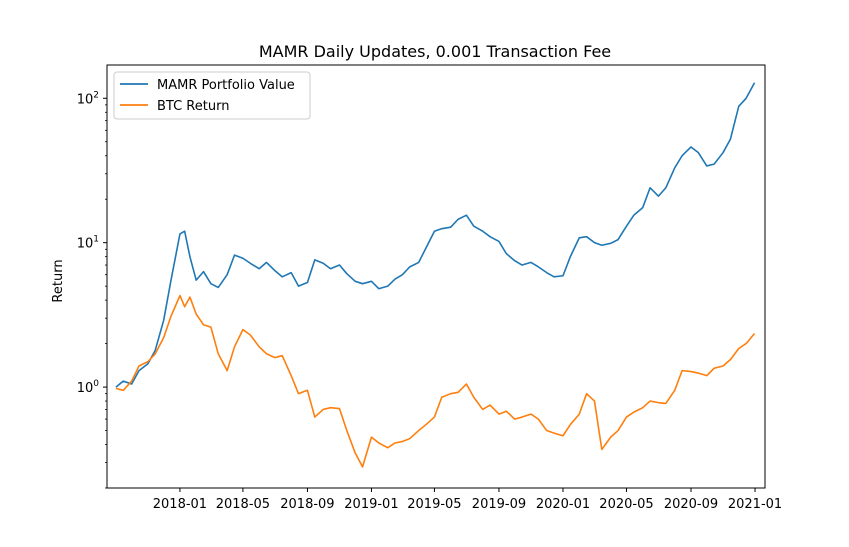  What do you see at coordinates (180, 504) in the screenshot?
I see `x-tick-label: 2018-01` at bounding box center [180, 504].